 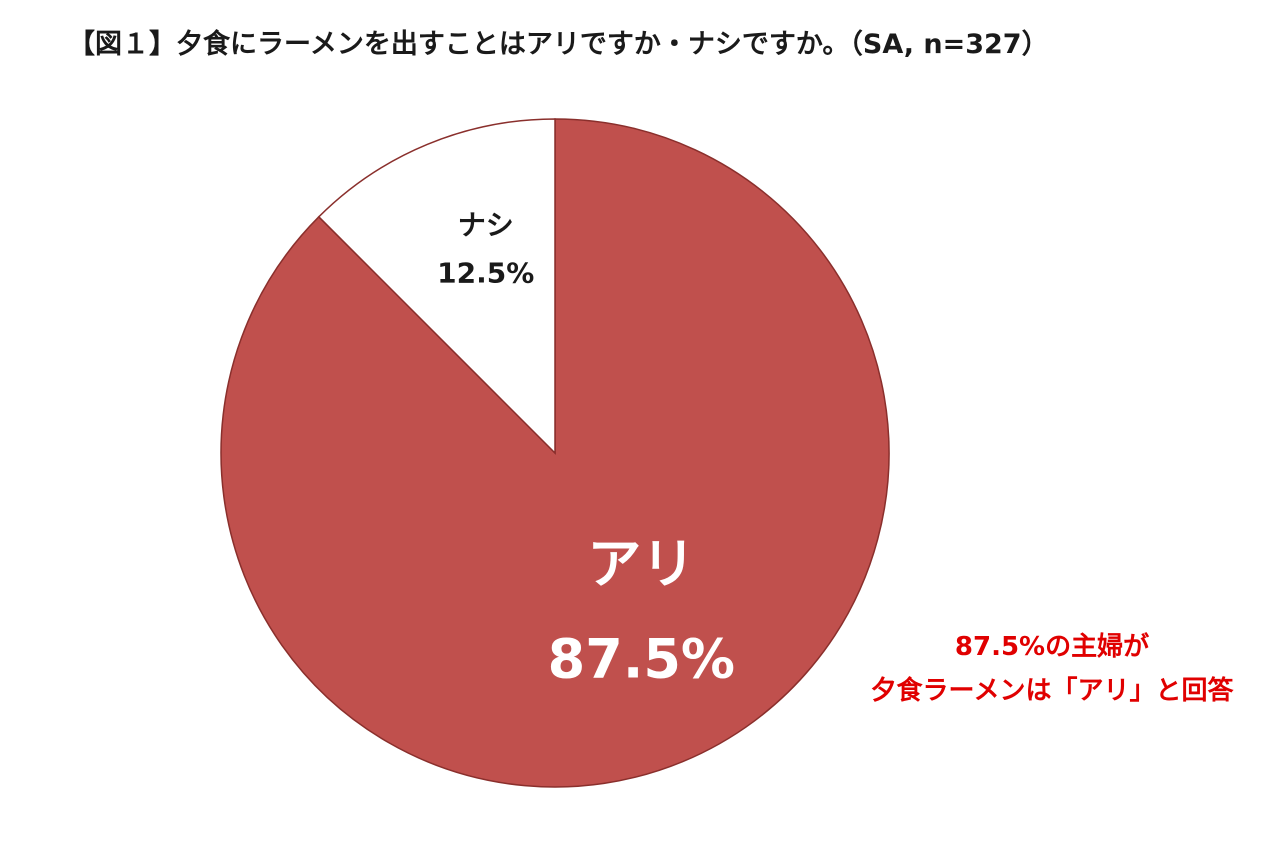 What do you see at coordinates (1052, 647) in the screenshot?
I see `callout-line-1: 87.5%の主婦が` at bounding box center [1052, 647].